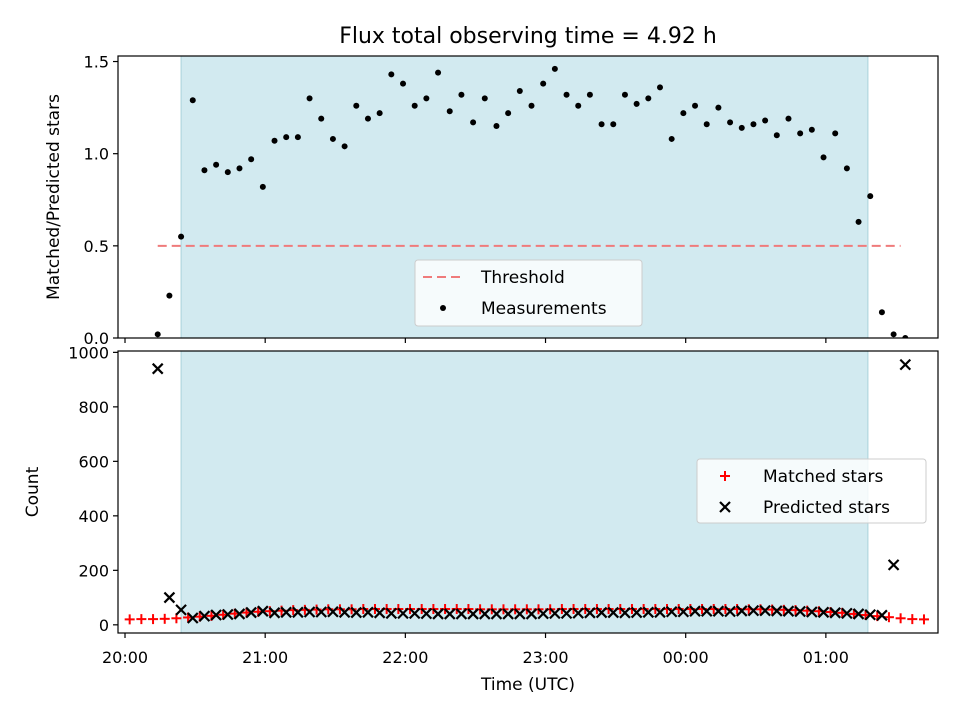  What do you see at coordinates (104, 625) in the screenshot?
I see `y-tick-label: 0` at bounding box center [104, 625].